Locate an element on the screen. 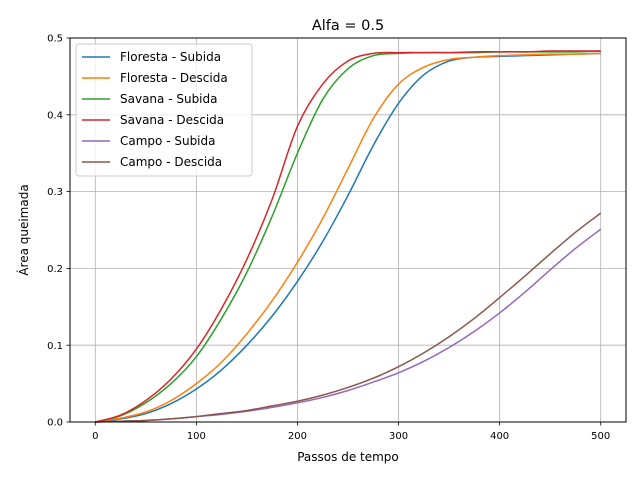 This screenshot has height=480, width=640. chart-title: Alfa = 0.5 is located at coordinates (348, 26).